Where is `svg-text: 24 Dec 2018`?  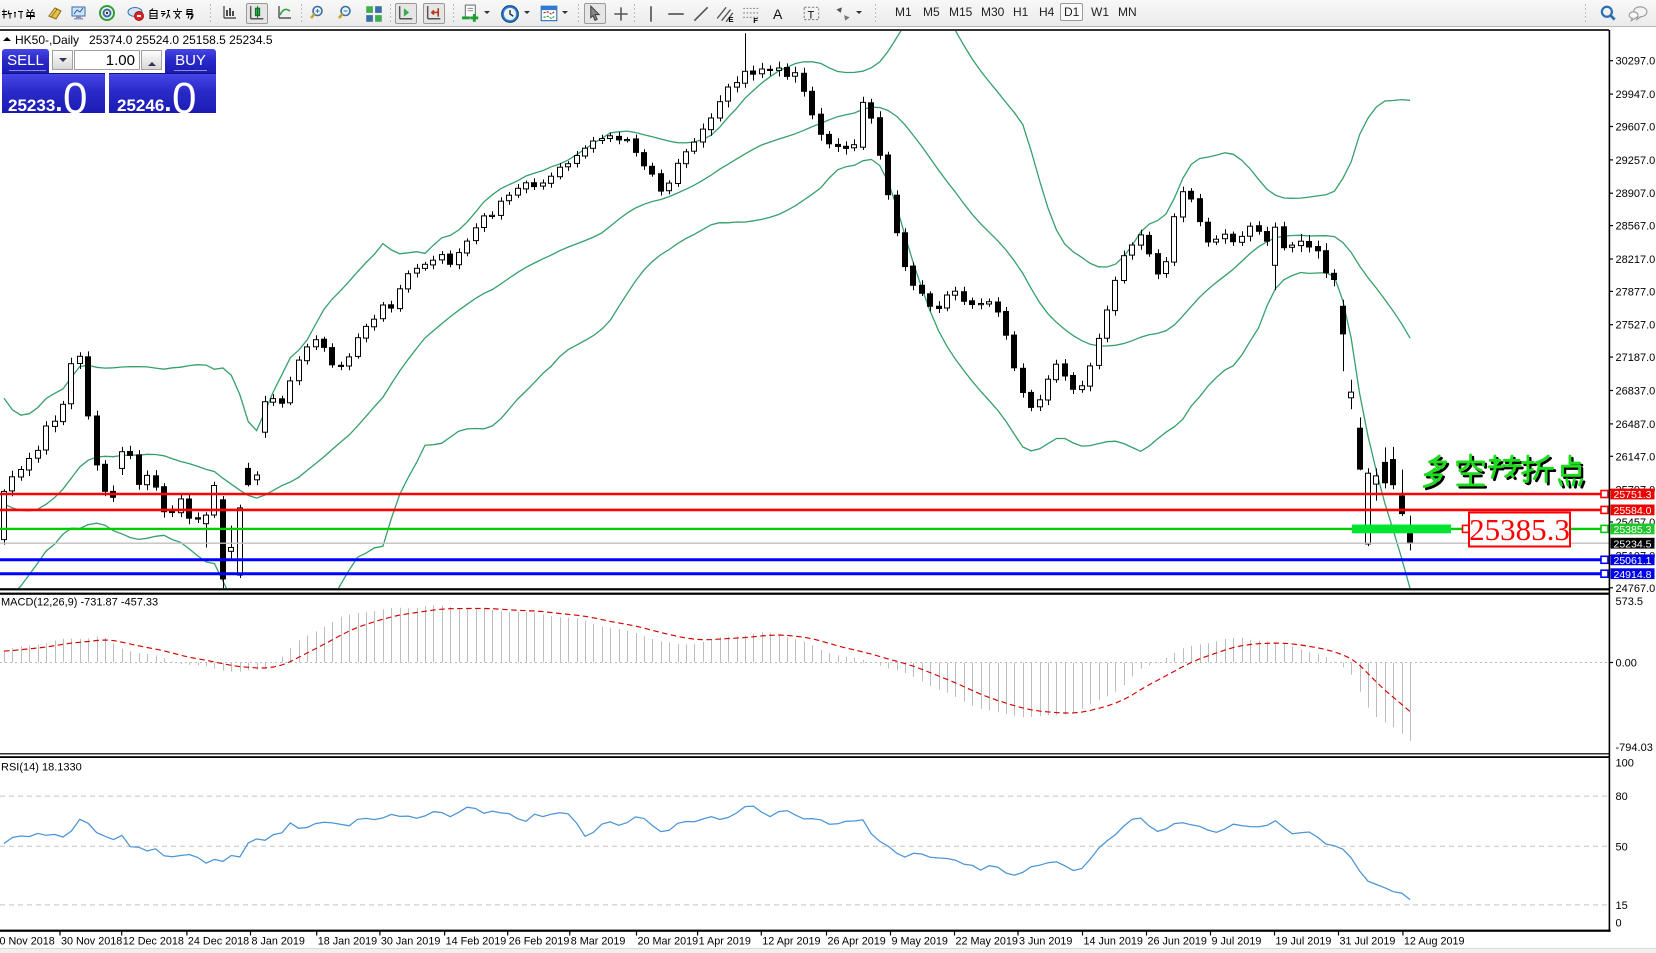
svg-text: 24 Dec 2018 is located at coordinates (218, 942).